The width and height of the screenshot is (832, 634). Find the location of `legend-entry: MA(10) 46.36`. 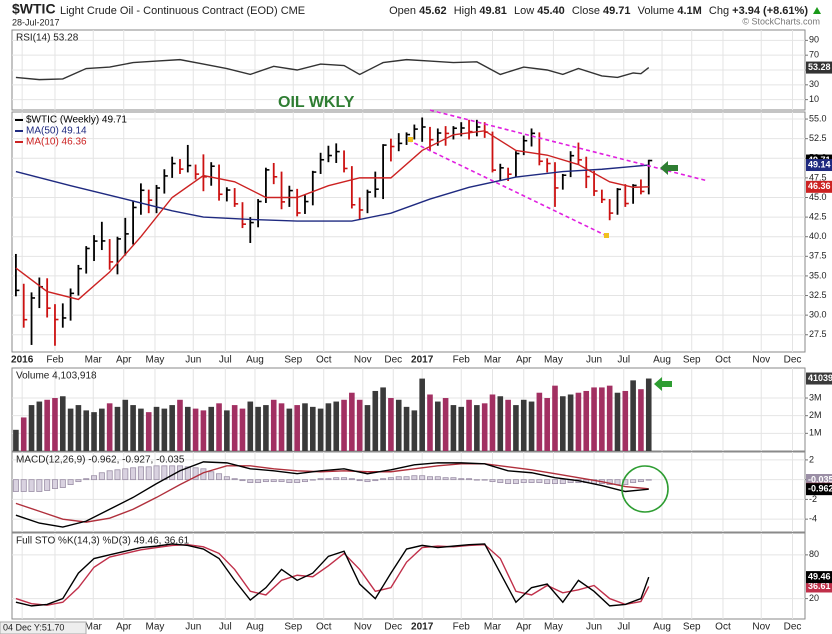

legend-entry: MA(10) 46.36 is located at coordinates (56, 142).